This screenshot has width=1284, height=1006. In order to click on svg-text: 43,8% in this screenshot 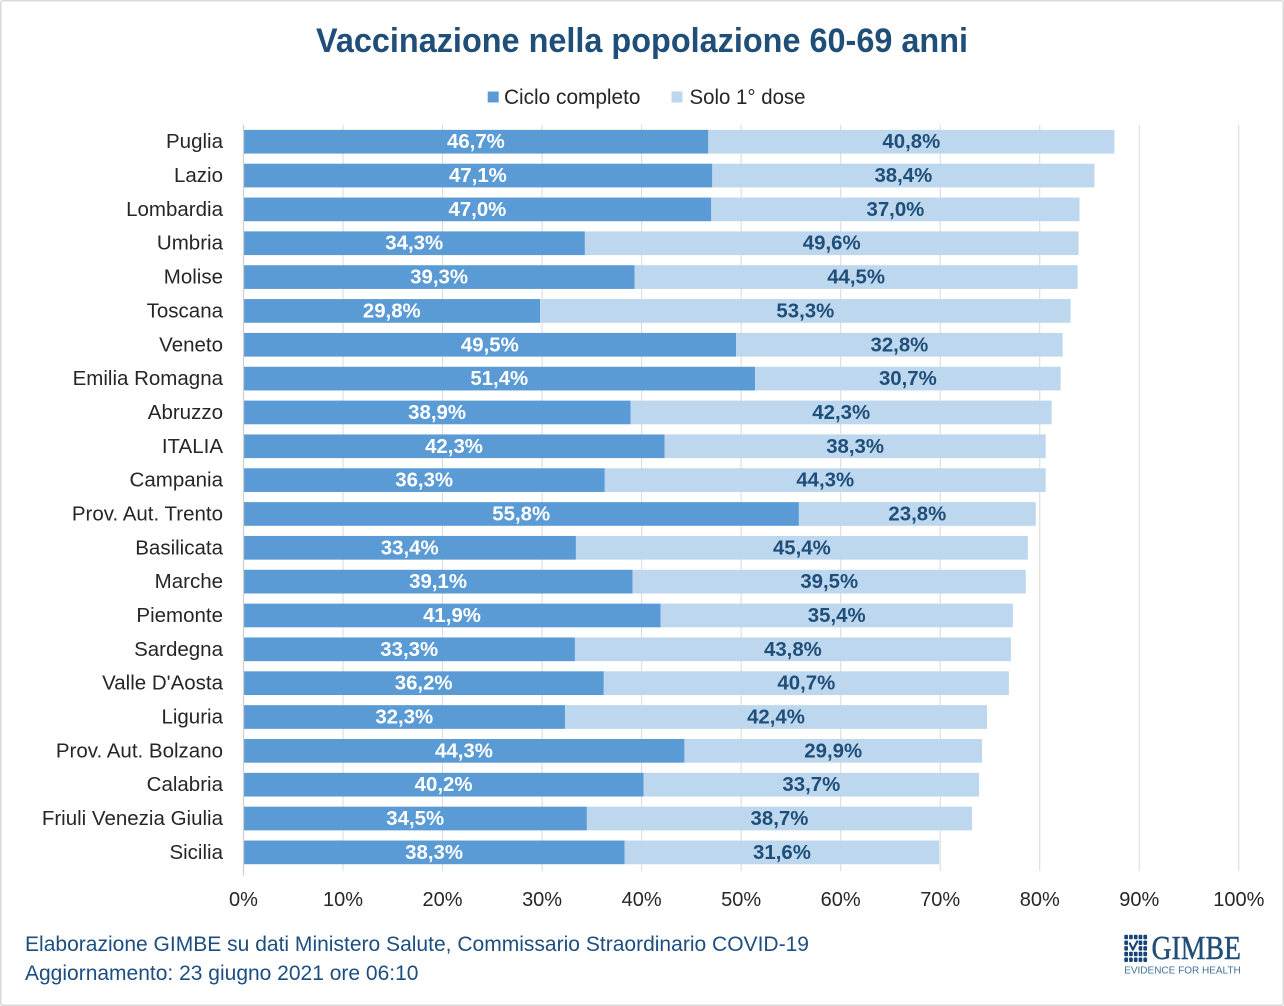, I will do `click(793, 650)`.